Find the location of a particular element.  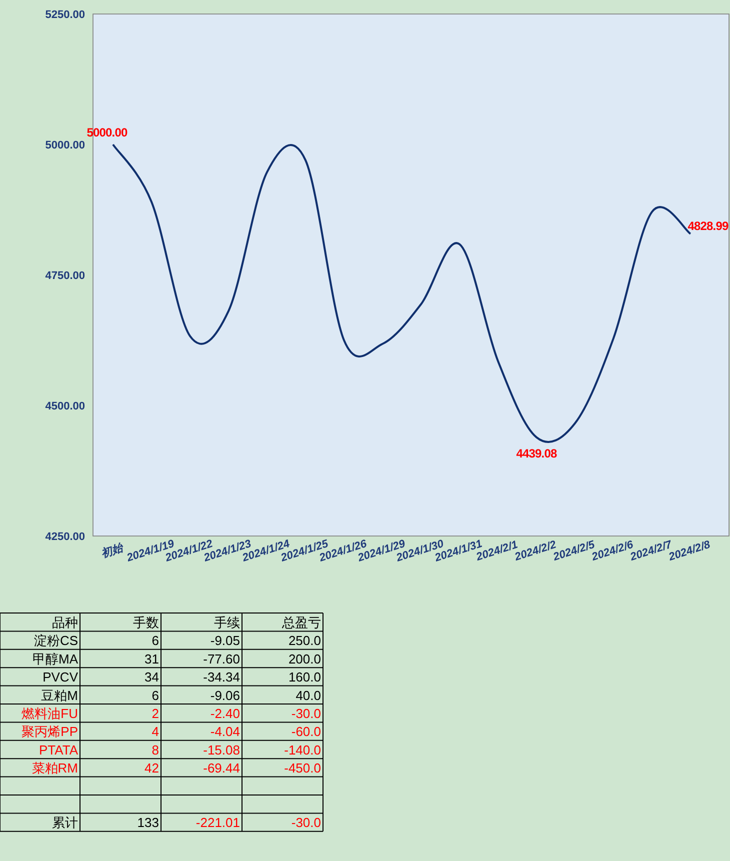

text: 甲醇MA is located at coordinates (55, 658).